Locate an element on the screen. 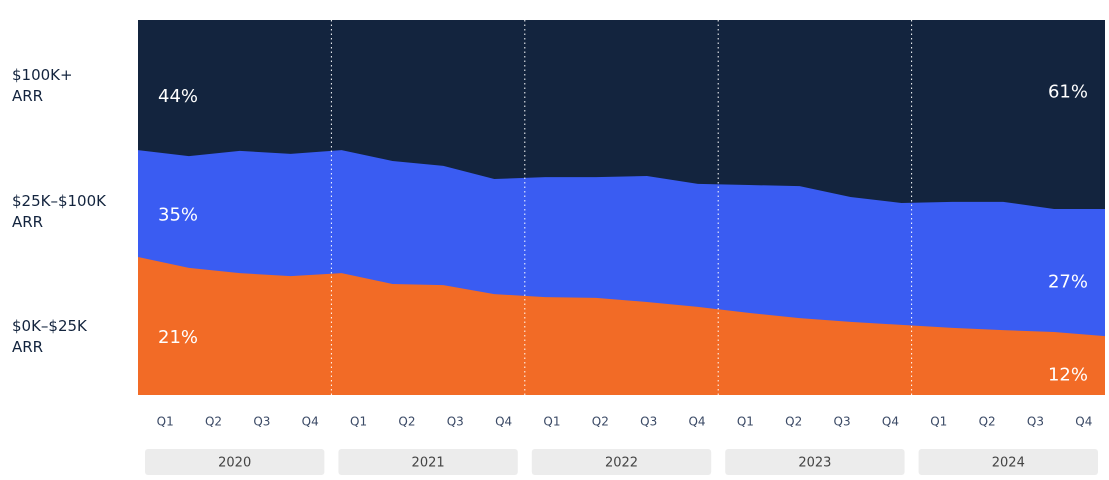 The image size is (1109, 480). legend-label: $0K–$25K ARR is located at coordinates (49, 336).